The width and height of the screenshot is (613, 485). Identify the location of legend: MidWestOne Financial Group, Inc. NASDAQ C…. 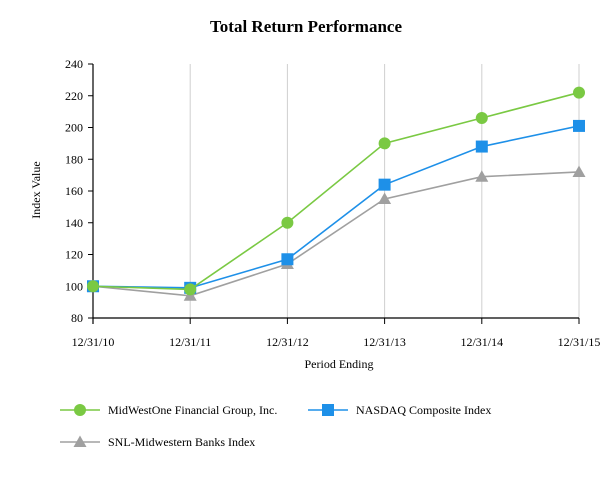
(275, 426).